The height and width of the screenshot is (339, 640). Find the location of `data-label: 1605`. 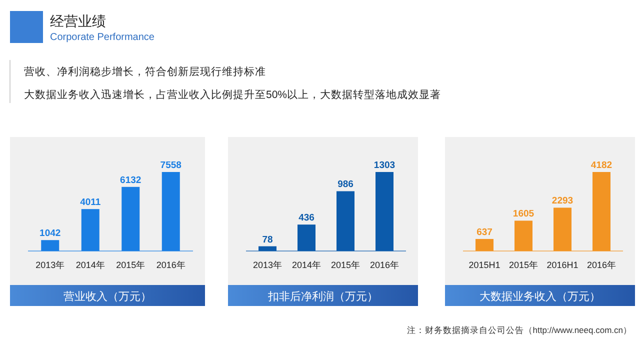

data-label: 1605 is located at coordinates (523, 214).